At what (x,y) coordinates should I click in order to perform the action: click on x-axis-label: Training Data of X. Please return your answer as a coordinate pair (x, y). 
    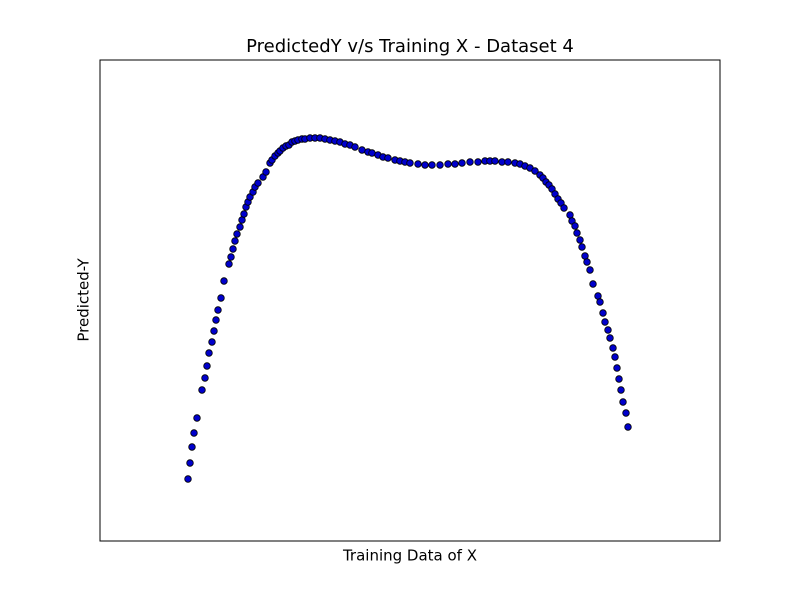
    Looking at the image, I should click on (409, 556).